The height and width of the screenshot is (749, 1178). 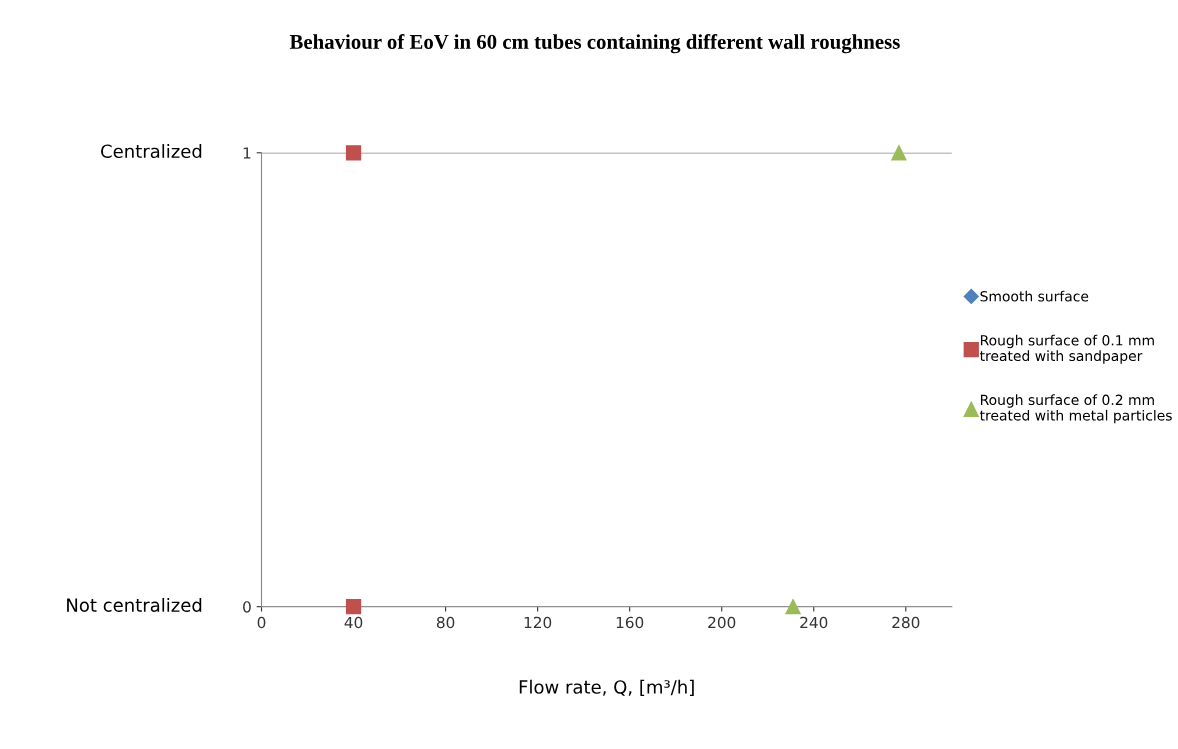 I want to click on chart-title: Behaviour of EoV in 60 cm tubes containing different wall roughness, so click(x=594, y=44).